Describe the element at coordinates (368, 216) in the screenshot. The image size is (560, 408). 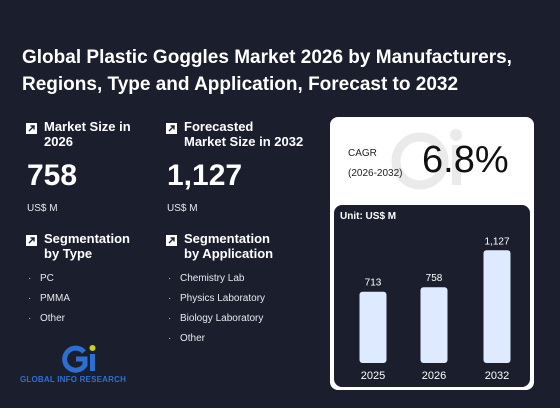
I see `chart-unit-label: Unit: US$ M` at that location.